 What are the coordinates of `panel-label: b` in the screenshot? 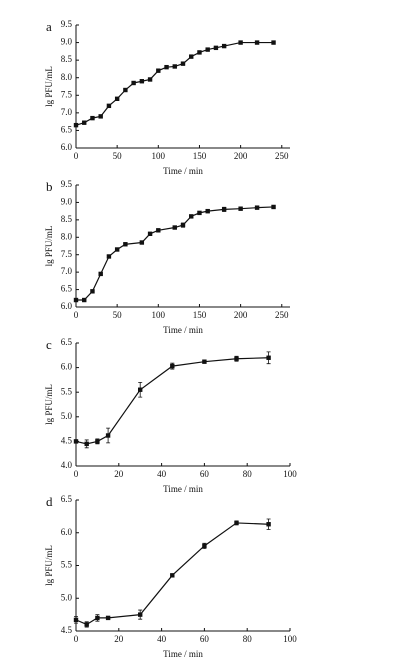 It's located at (49, 186).